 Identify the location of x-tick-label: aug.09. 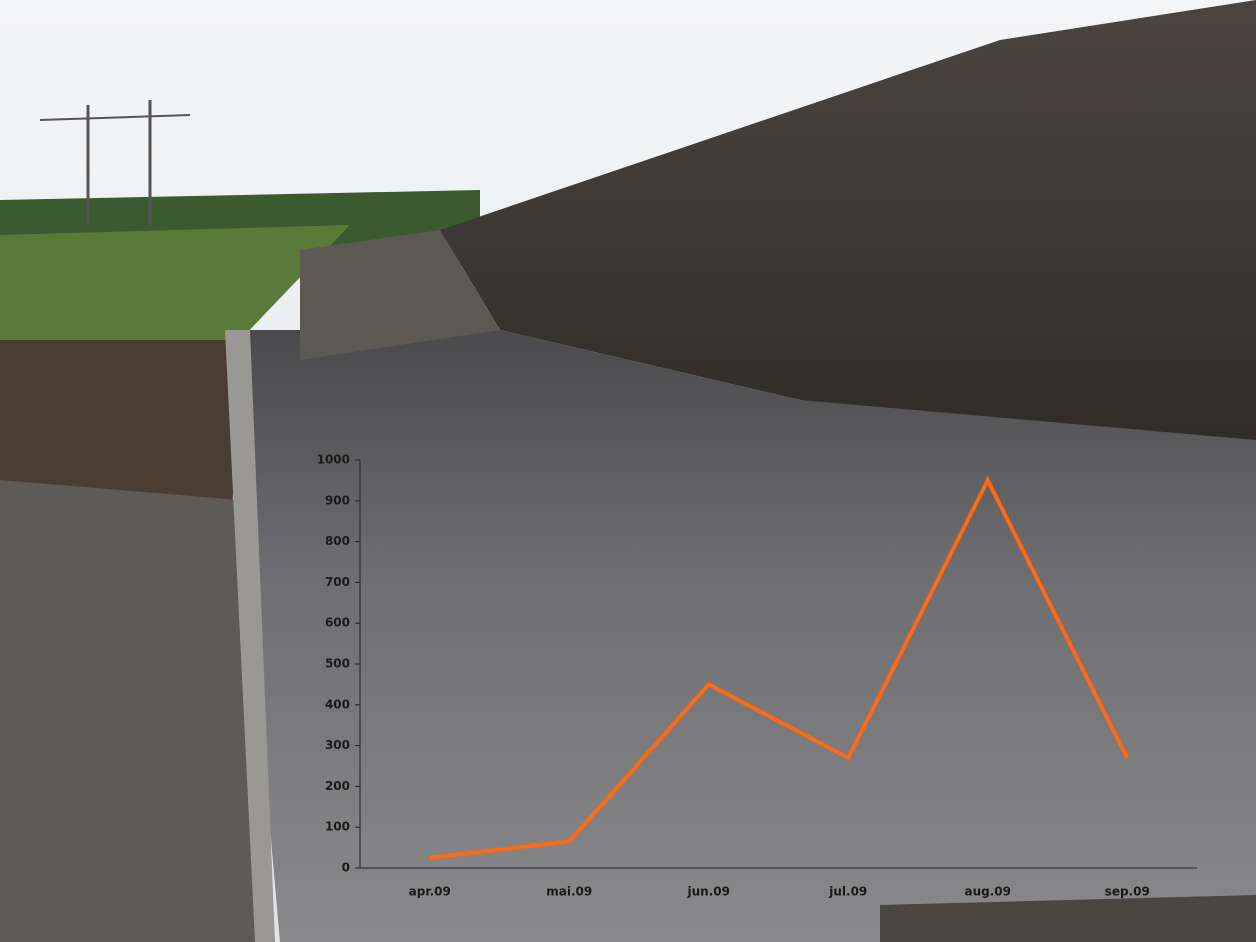
(988, 892).